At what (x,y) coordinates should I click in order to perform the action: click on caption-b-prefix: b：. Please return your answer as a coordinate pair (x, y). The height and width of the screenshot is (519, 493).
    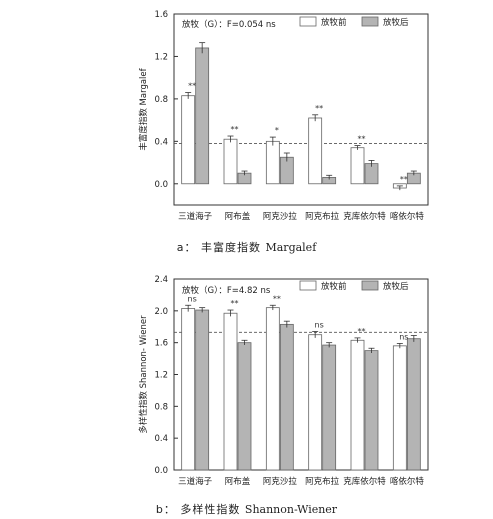
    Looking at the image, I should click on (165, 509).